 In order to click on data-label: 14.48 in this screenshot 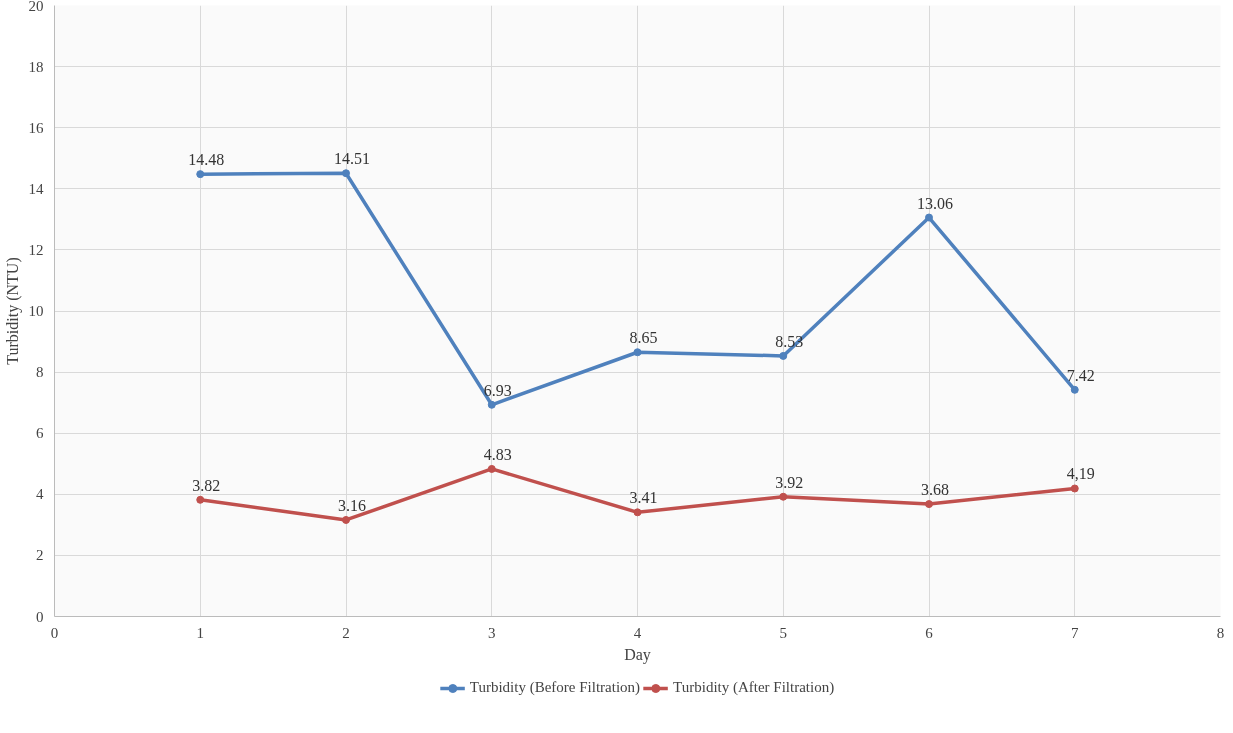, I will do `click(206, 160)`.